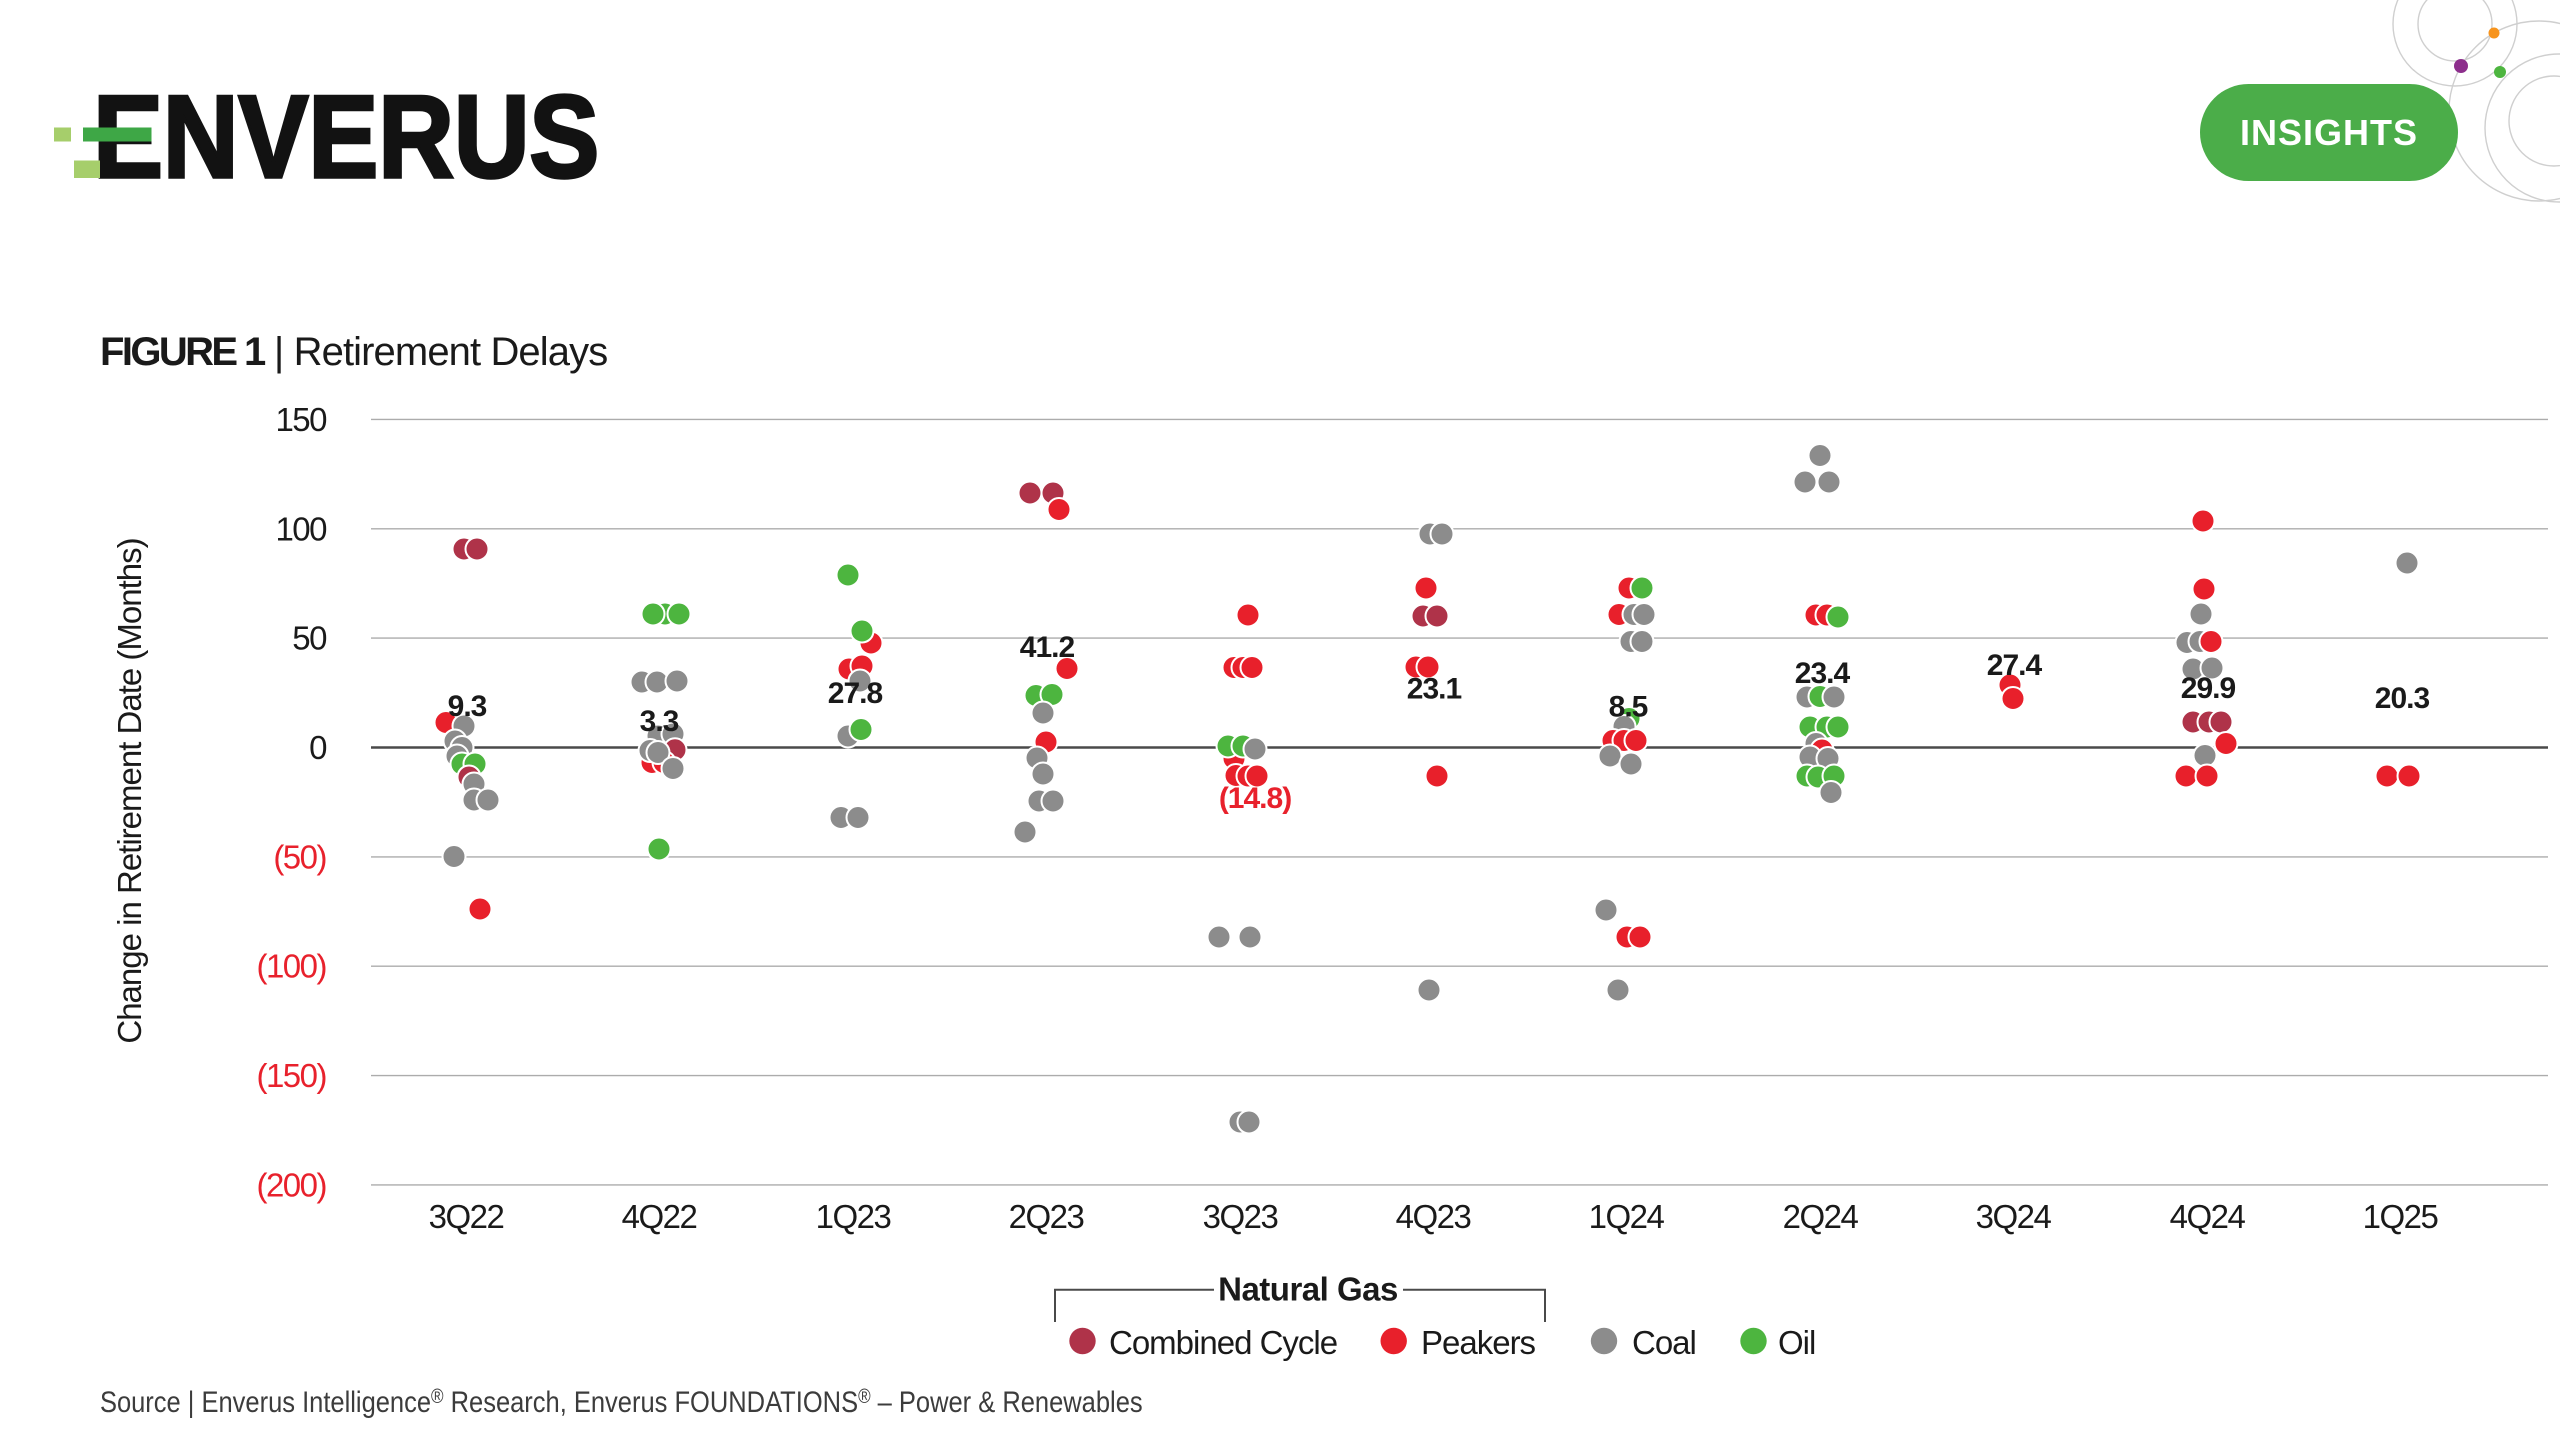 The height and width of the screenshot is (1455, 2560). Describe the element at coordinates (1223, 1342) in the screenshot. I see `svg-text: Combined Cycle` at that location.